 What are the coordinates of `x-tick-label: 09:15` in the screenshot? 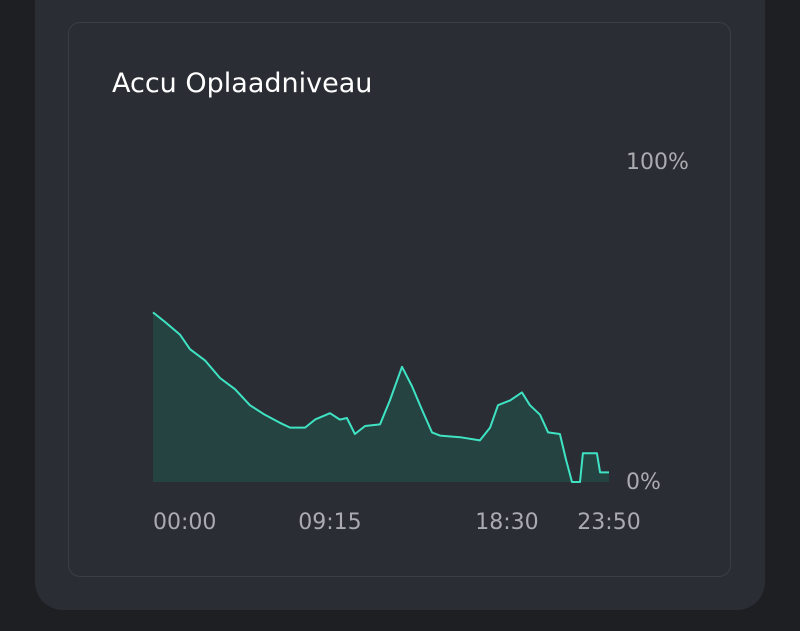 It's located at (329, 522).